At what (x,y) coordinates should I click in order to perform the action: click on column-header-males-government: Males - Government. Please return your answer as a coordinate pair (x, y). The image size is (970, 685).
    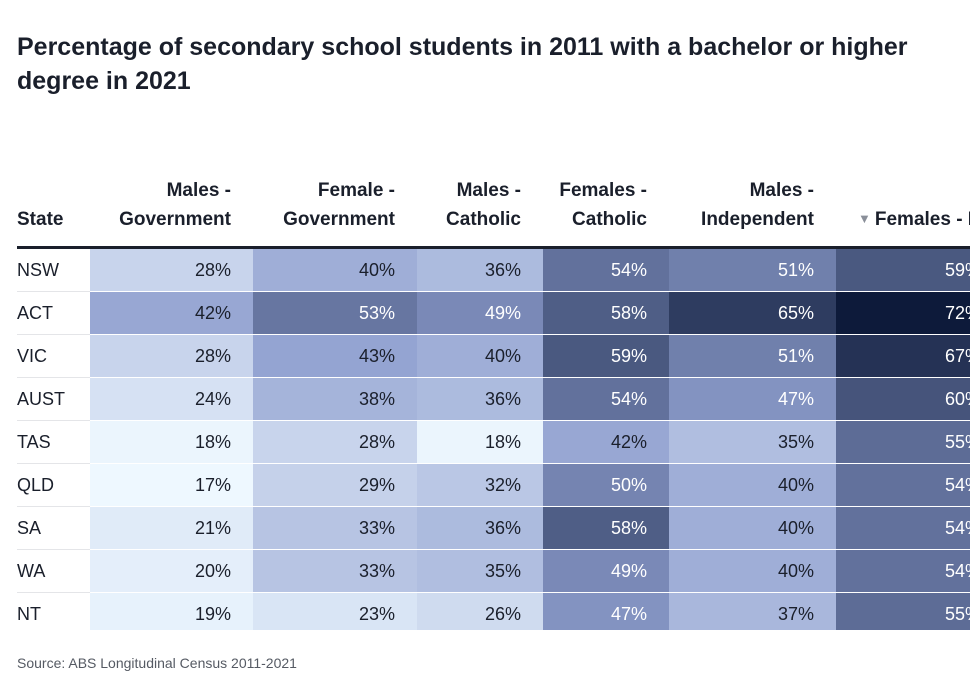
    Looking at the image, I should click on (171, 194).